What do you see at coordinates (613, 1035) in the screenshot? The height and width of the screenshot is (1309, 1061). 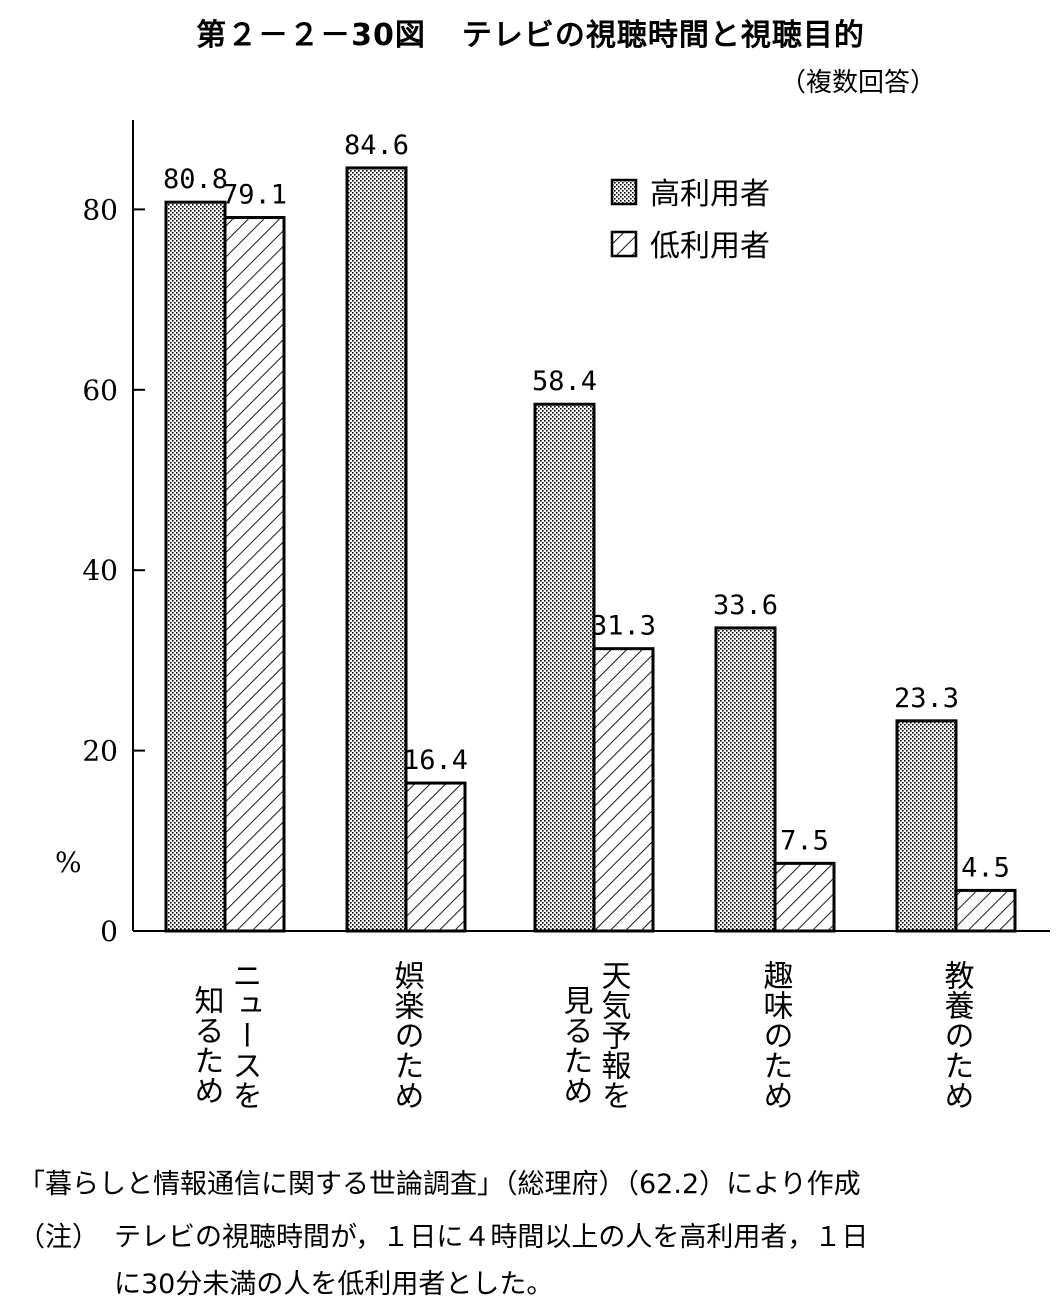 I see `category-label: 天気予報を` at bounding box center [613, 1035].